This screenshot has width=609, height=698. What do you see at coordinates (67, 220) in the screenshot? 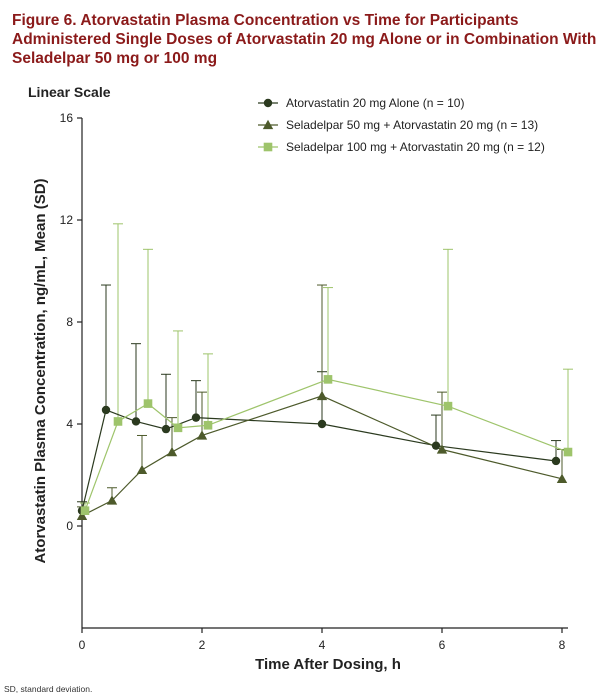
I see `y-tick-label: 12` at bounding box center [67, 220].